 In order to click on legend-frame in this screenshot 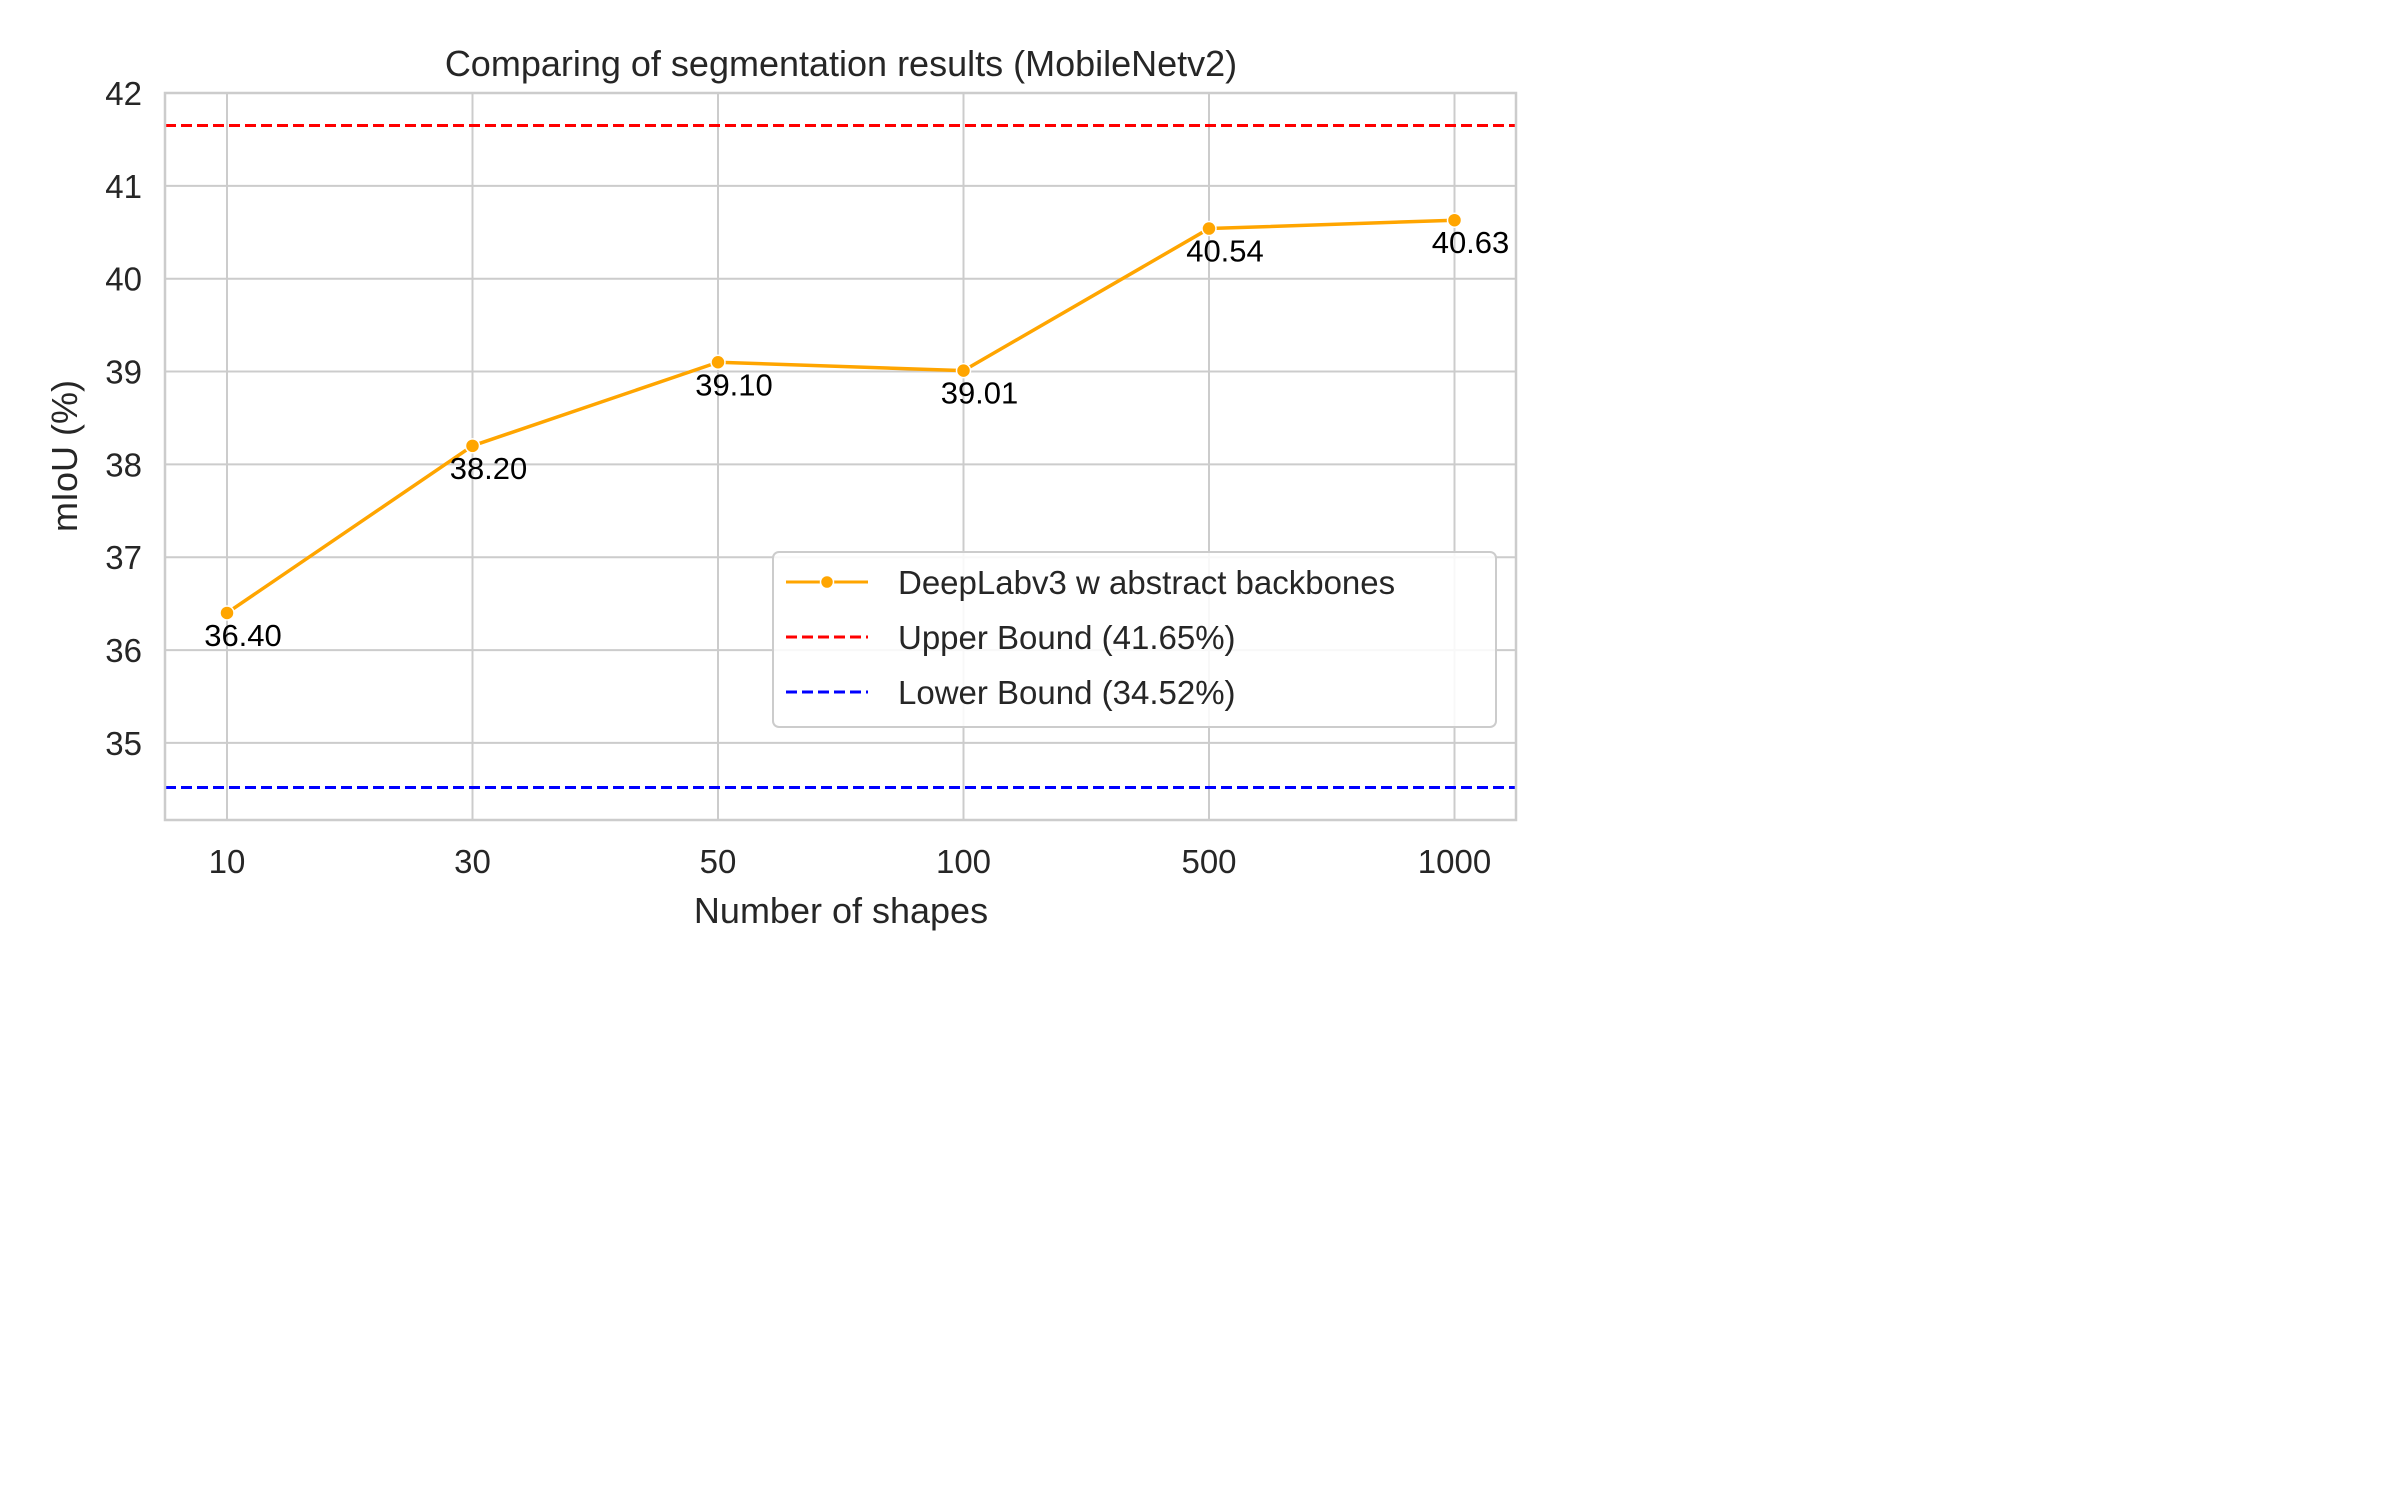, I will do `click(1134, 639)`.